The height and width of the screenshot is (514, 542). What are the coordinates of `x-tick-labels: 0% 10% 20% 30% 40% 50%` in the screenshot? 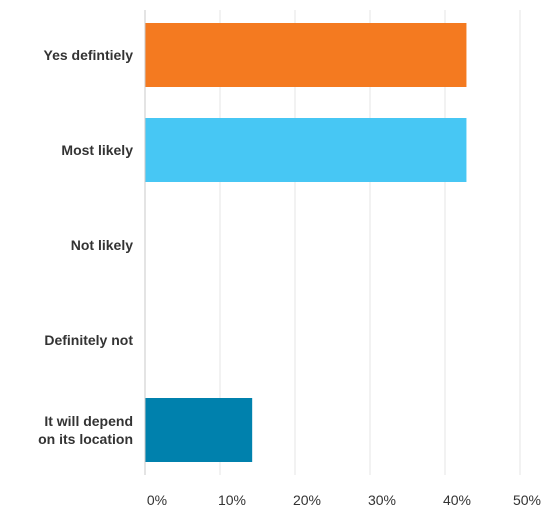 It's located at (344, 500).